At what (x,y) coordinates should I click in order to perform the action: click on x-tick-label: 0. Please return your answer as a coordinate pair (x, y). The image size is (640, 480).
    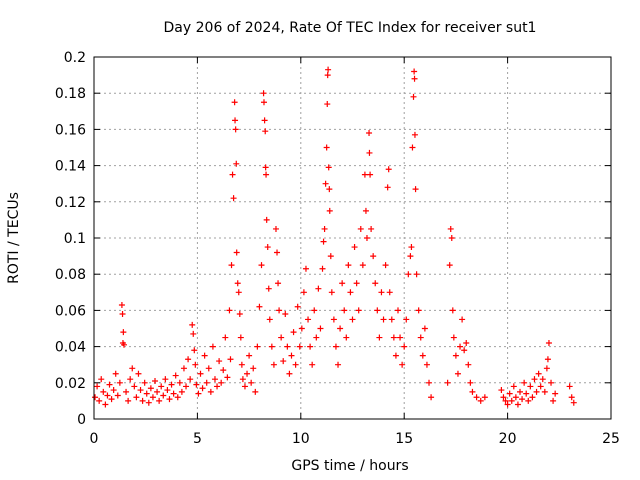
    Looking at the image, I should click on (94, 439).